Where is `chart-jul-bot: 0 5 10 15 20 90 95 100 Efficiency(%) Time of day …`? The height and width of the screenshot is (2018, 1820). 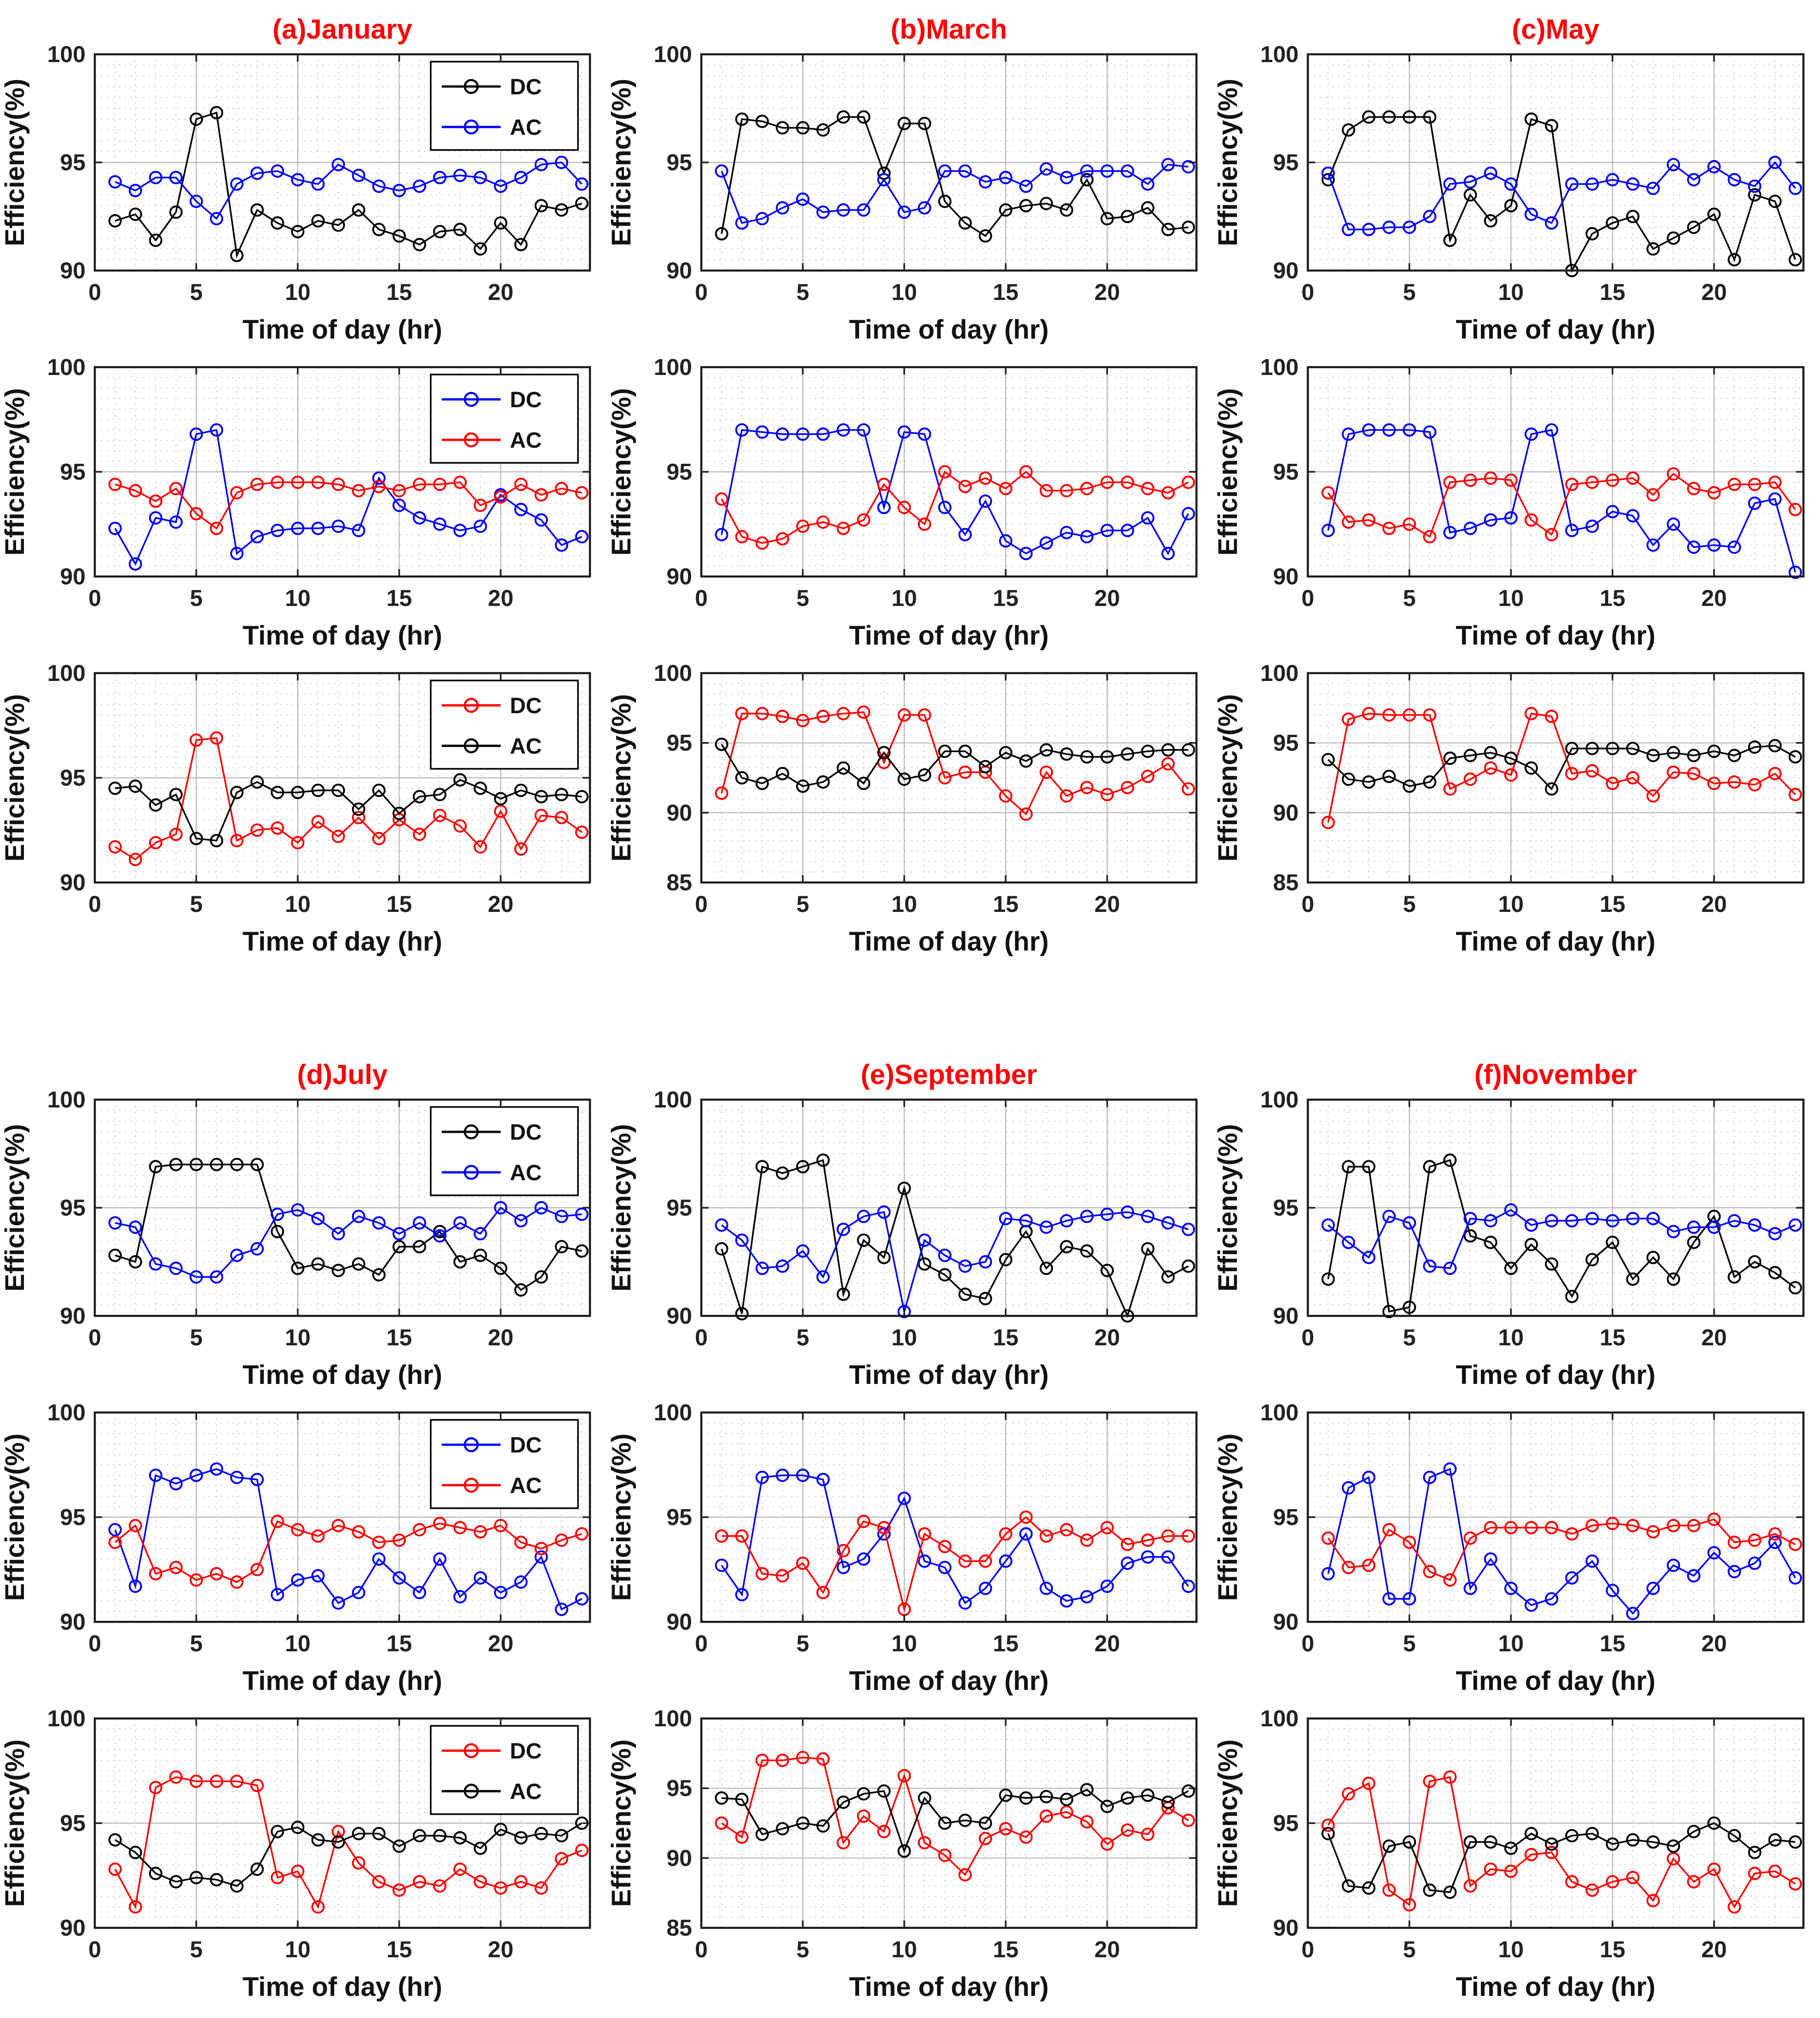
chart-jul-bot: 0 5 10 15 20 90 95 100 Efficiency(%) Time of day … is located at coordinates (303, 1854).